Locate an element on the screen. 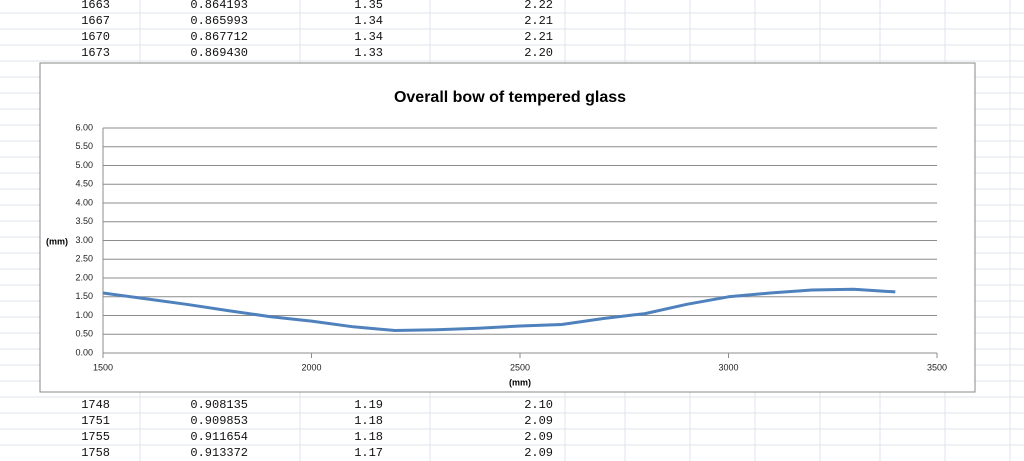 This screenshot has height=461, width=1024. cell: 0.908135 is located at coordinates (219, 405).